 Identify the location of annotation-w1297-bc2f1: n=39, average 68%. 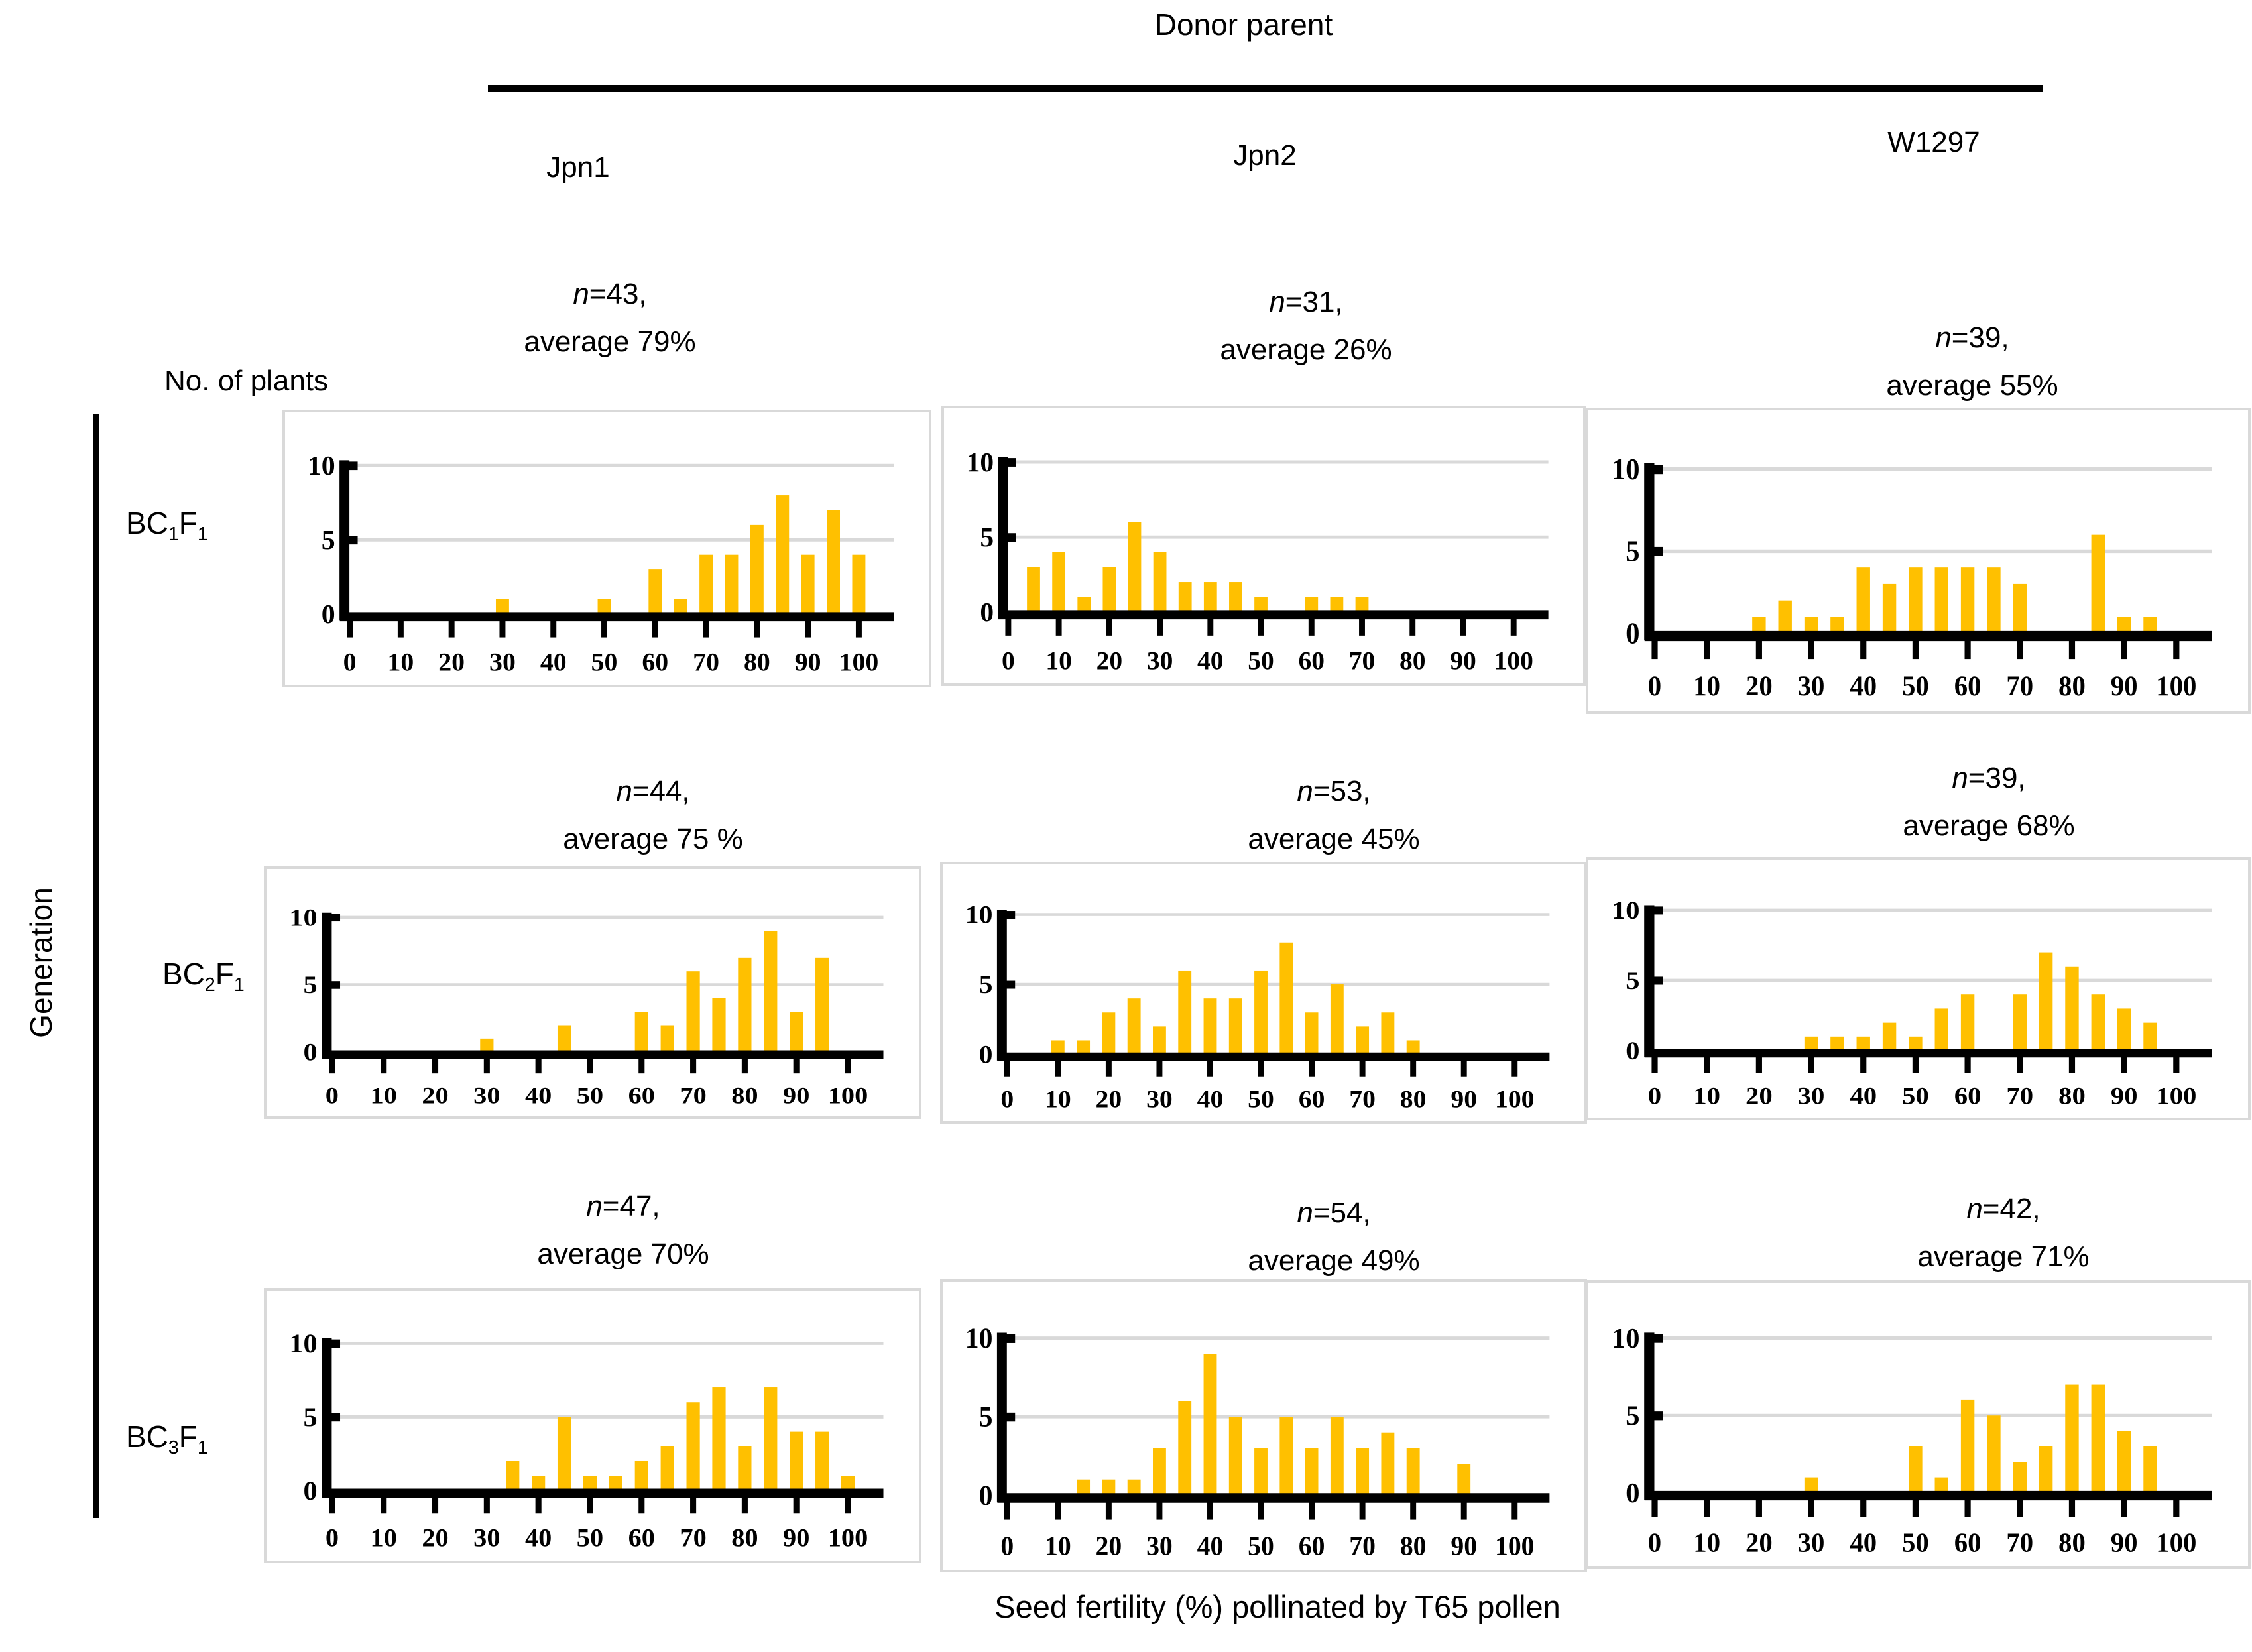
(1989, 802).